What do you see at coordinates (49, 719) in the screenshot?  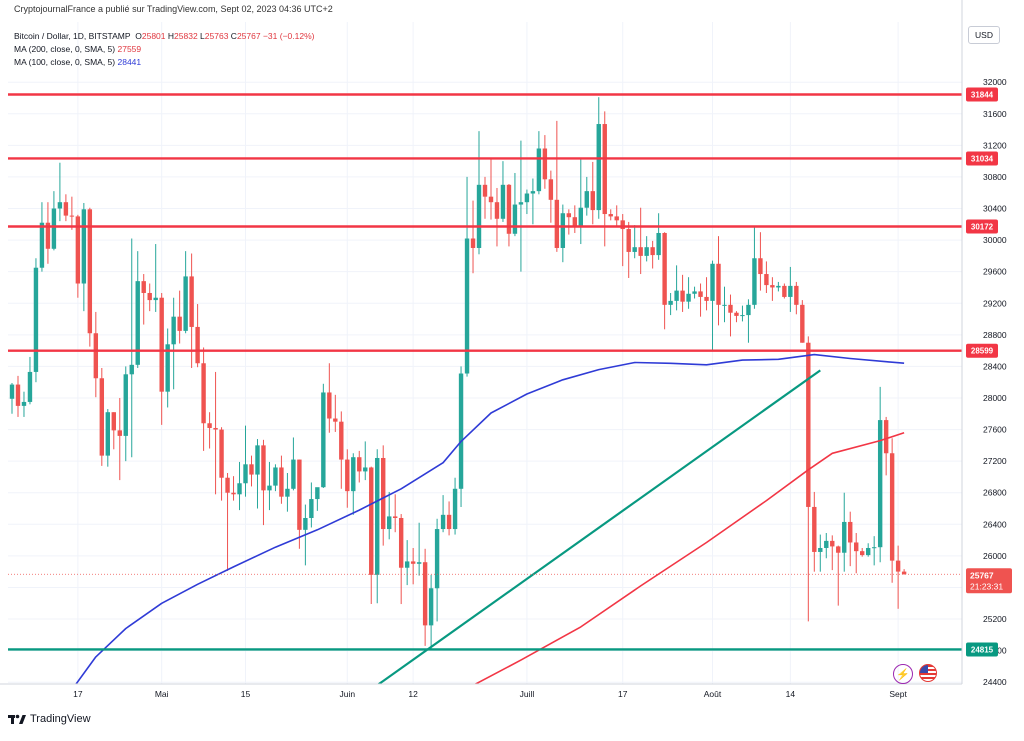 I see `tradingview-brand: TradingView` at bounding box center [49, 719].